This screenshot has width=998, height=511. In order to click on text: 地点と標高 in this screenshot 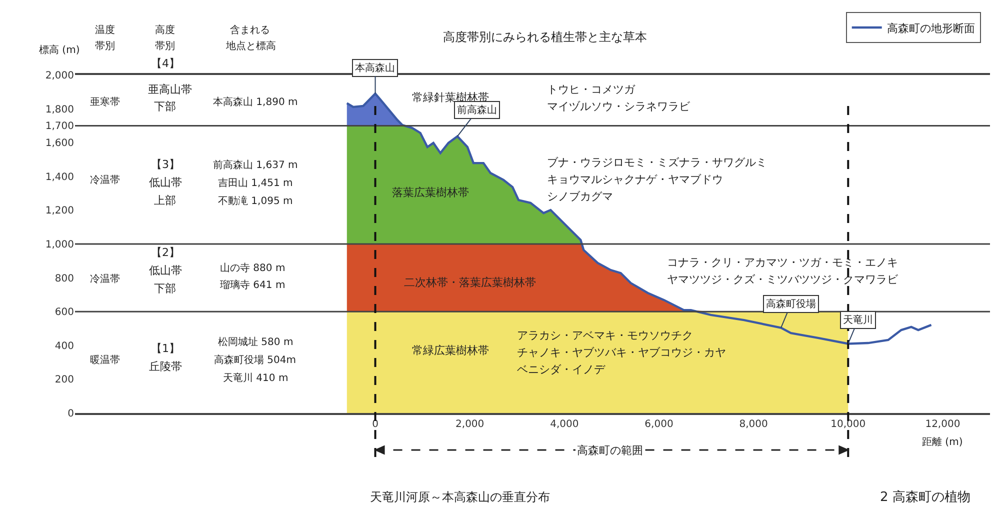, I will do `click(250, 46)`.